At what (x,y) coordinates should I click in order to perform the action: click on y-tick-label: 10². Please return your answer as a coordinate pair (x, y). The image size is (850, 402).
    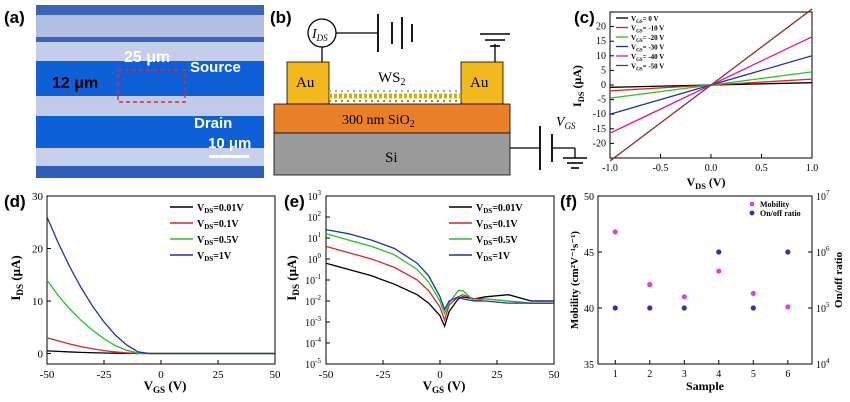
    Looking at the image, I should click on (315, 217).